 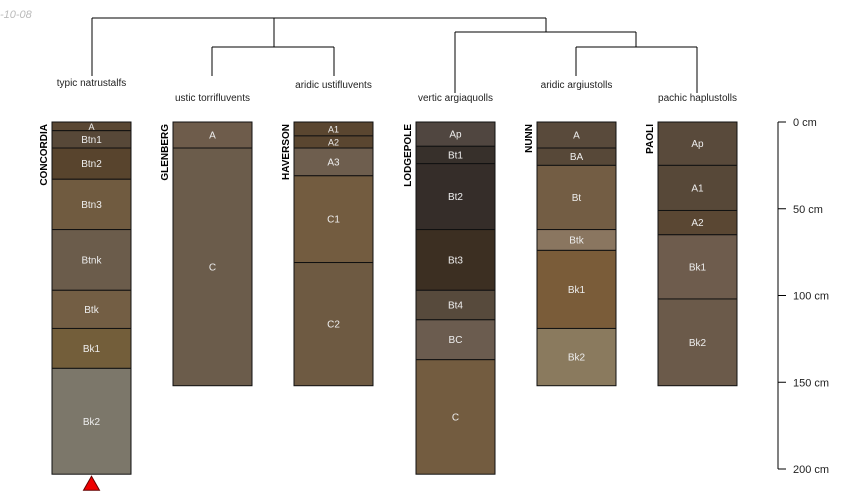 What do you see at coordinates (811, 383) in the screenshot?
I see `depth-axis-label: 150 cm` at bounding box center [811, 383].